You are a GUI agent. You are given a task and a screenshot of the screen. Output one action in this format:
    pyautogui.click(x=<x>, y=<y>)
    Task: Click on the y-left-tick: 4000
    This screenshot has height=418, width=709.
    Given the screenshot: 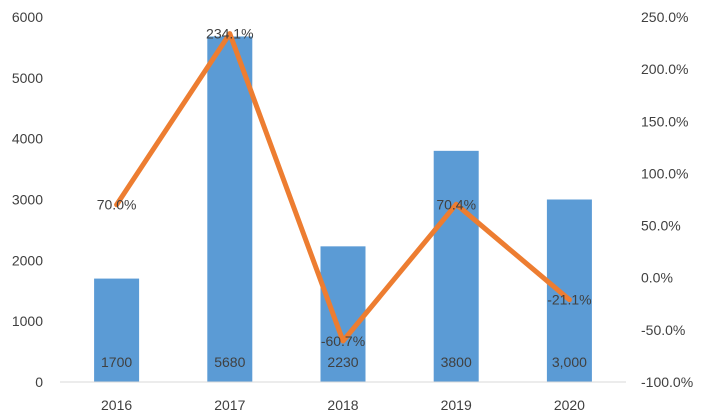 What is the action you would take?
    pyautogui.click(x=27, y=139)
    